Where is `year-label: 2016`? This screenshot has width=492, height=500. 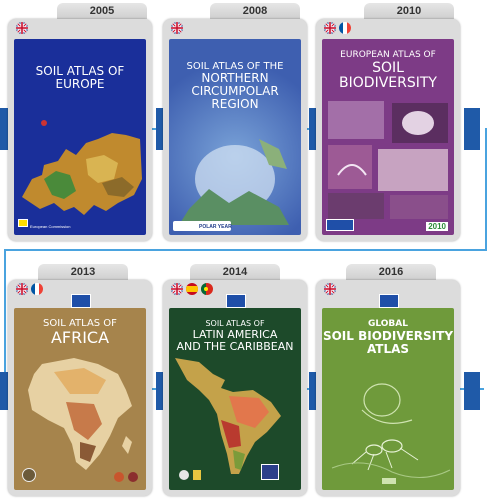
year-label: 2016 is located at coordinates (391, 272).